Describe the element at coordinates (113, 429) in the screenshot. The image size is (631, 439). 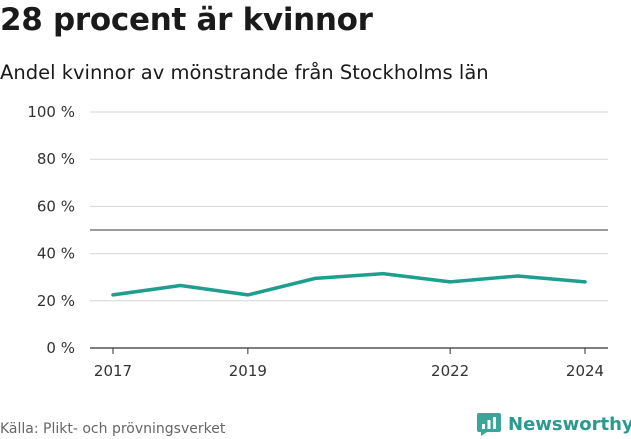
I see `source-note: Källa: Plikt- och prövningsverket` at that location.